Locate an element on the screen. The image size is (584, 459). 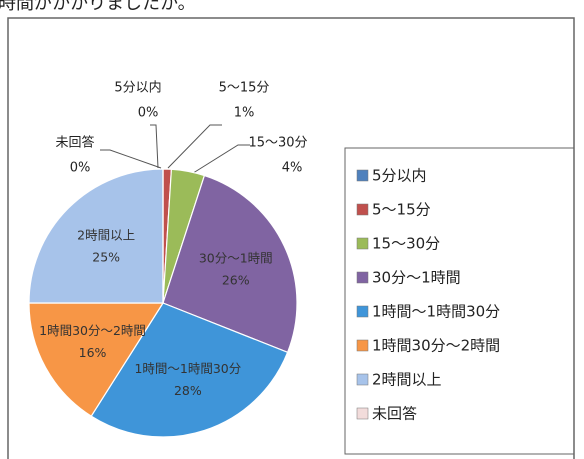
legend-label: 1時間30分～2時間 is located at coordinates (436, 346).